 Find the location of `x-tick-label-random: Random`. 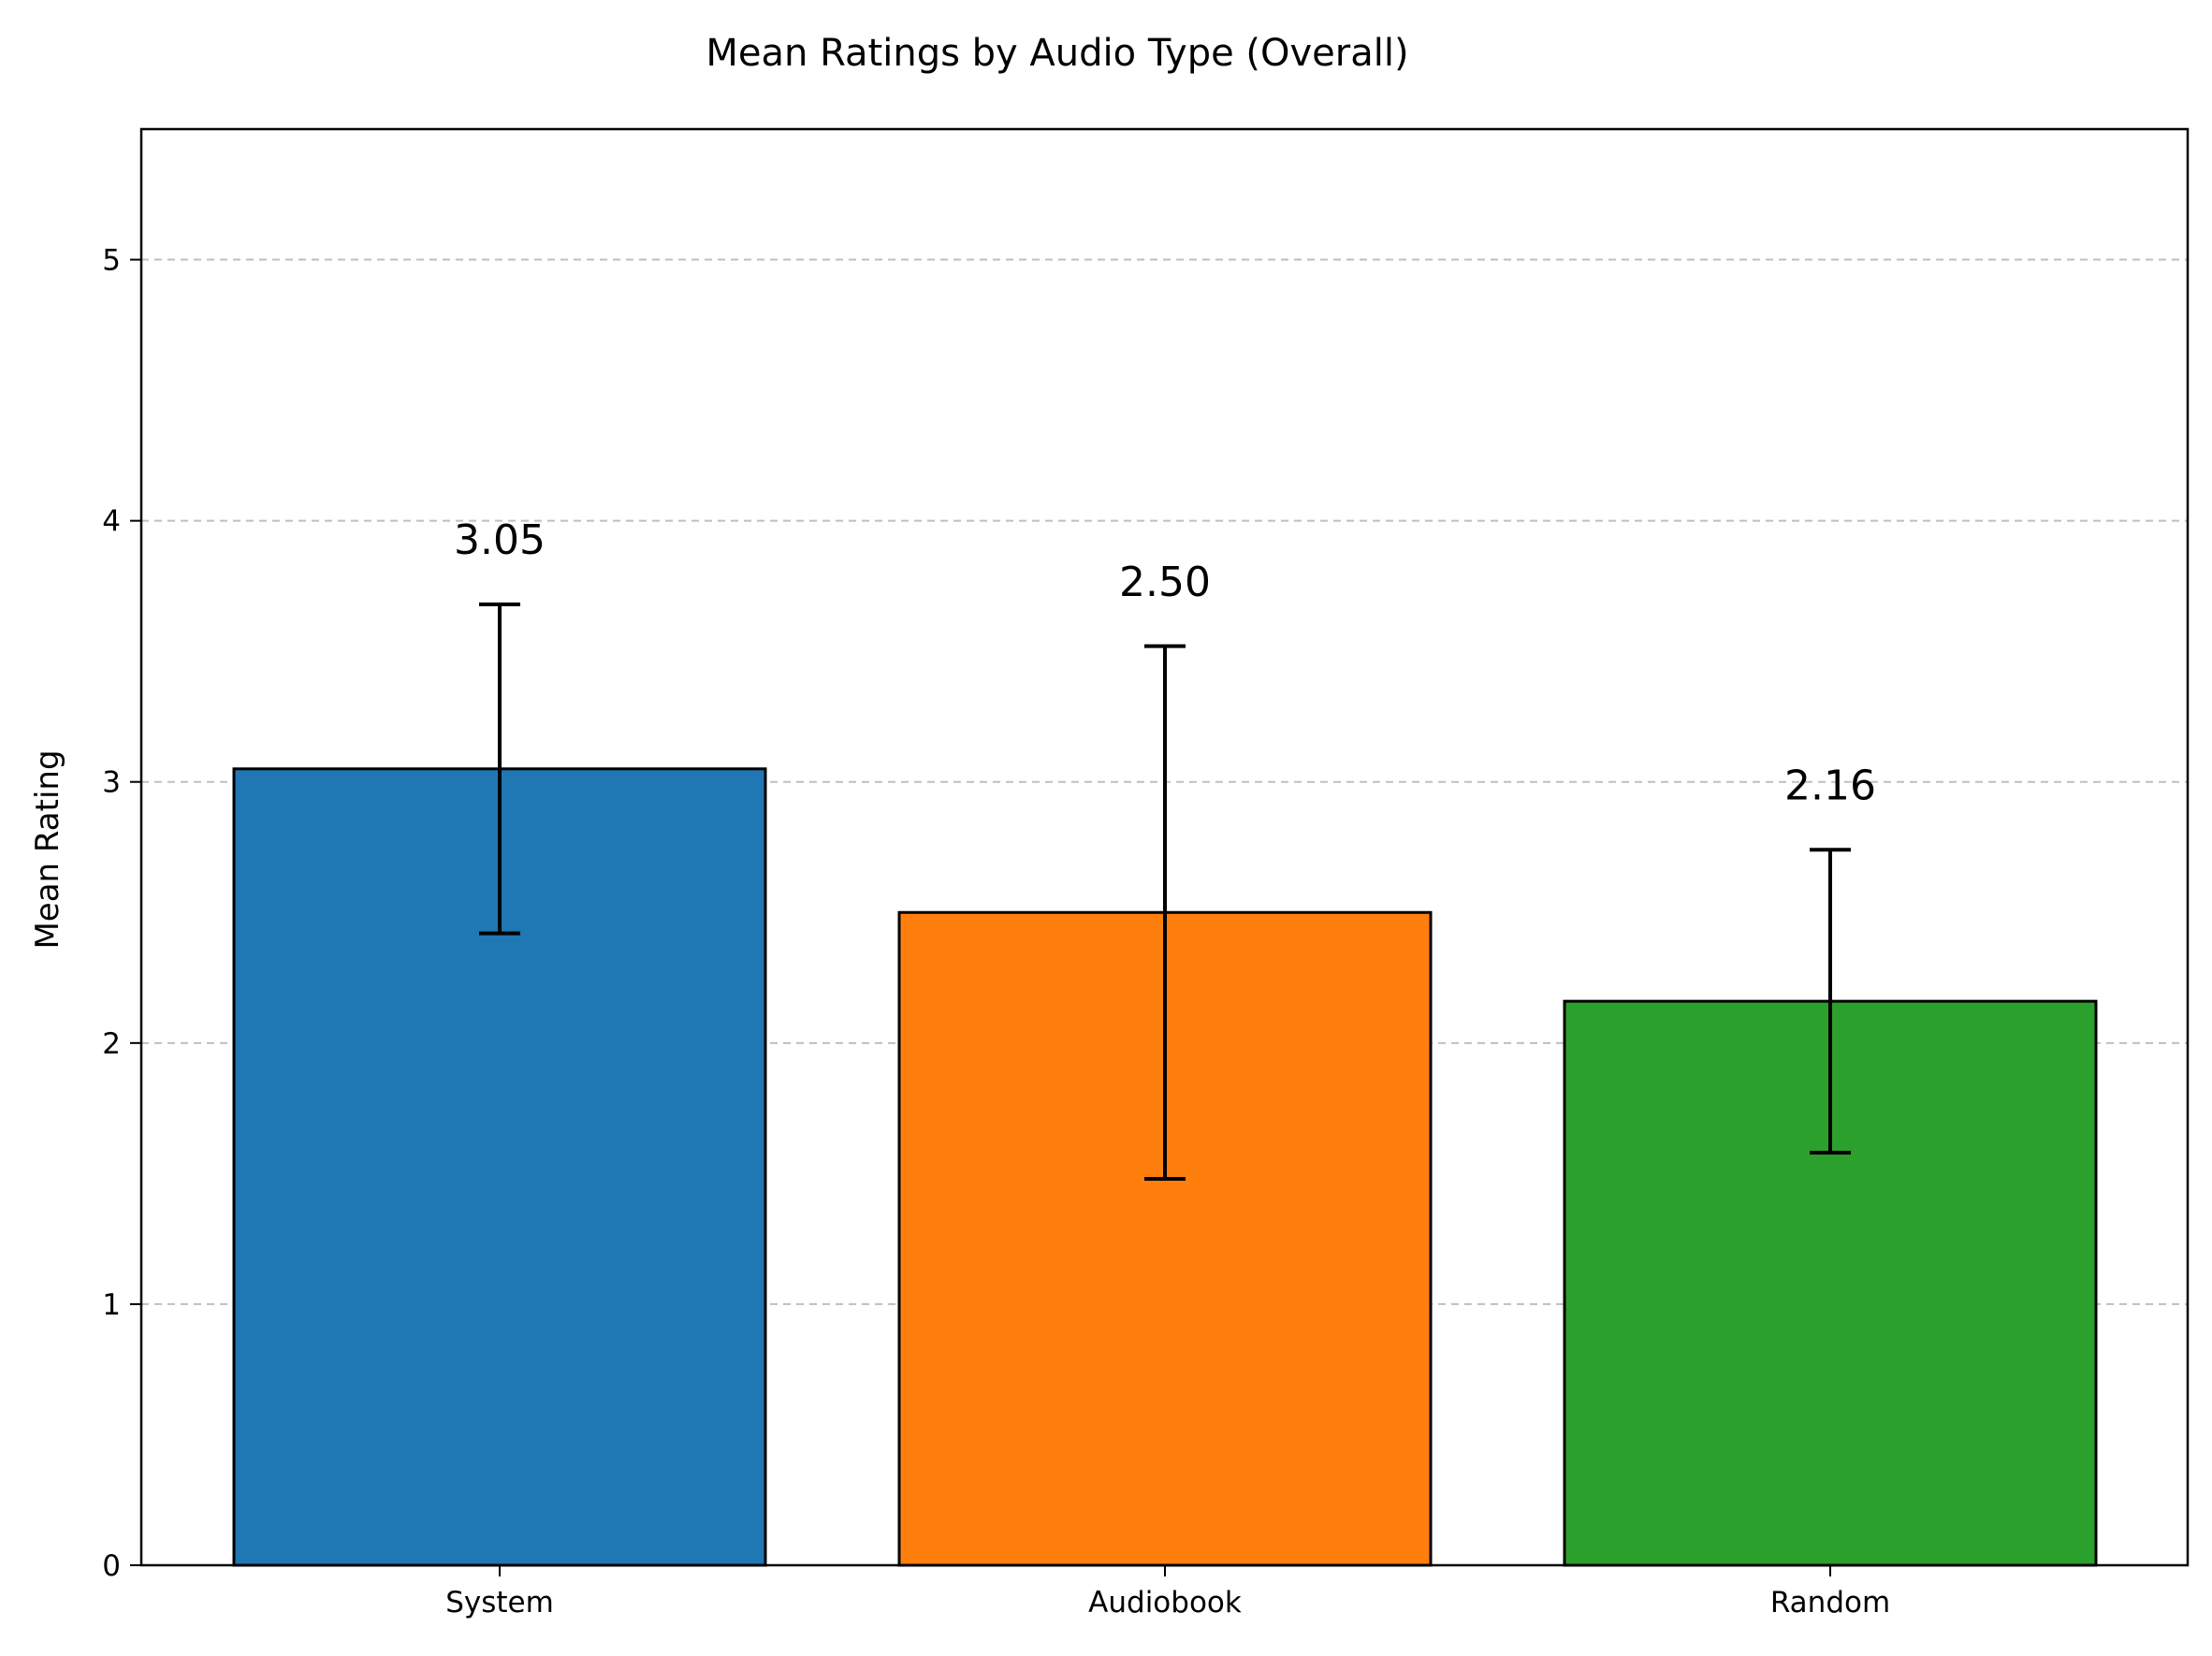

x-tick-label-random: Random is located at coordinates (1830, 1603).